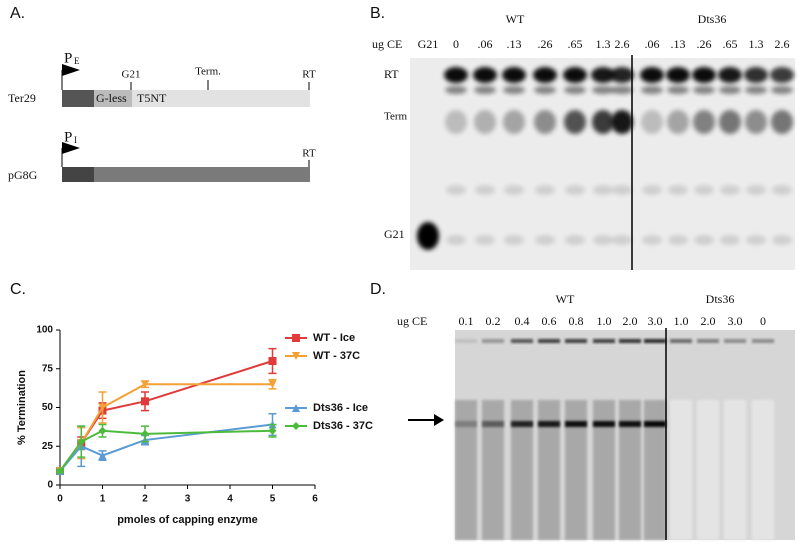 This screenshot has width=800, height=550. Describe the element at coordinates (48, 446) in the screenshot. I see `y-tick-label: 25` at that location.